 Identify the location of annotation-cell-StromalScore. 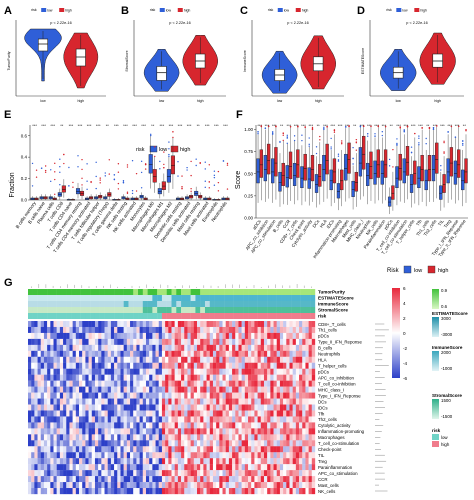
(260, 310).